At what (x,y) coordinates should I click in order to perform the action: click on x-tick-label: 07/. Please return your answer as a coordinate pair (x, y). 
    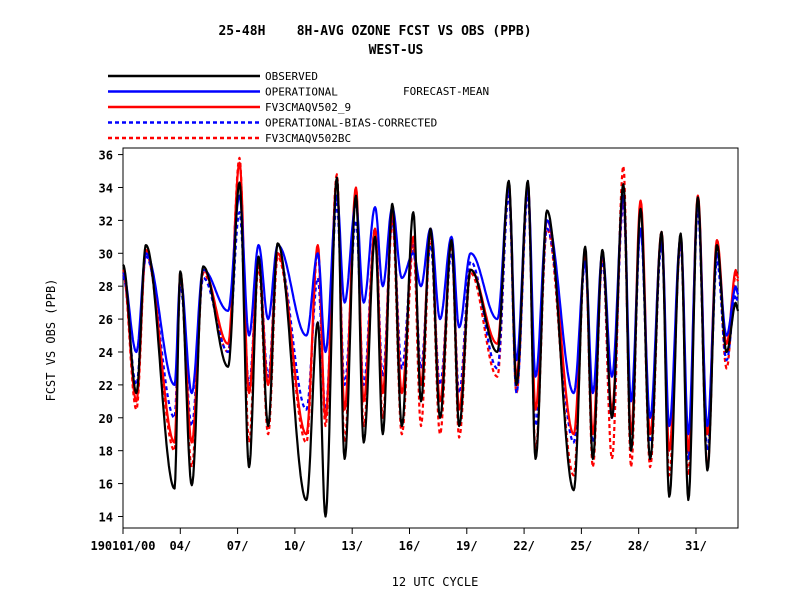
    Looking at the image, I should click on (238, 546).